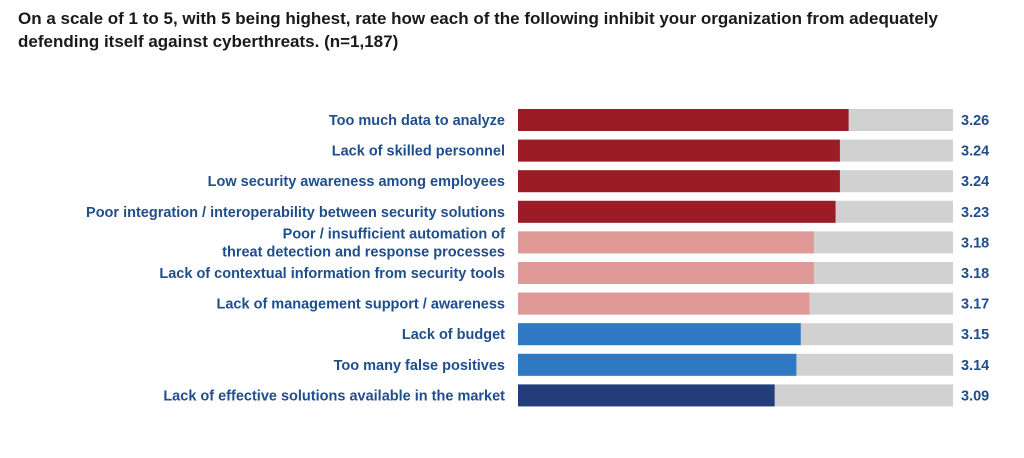 The width and height of the screenshot is (1024, 458). I want to click on value-label: 3.15, so click(975, 335).